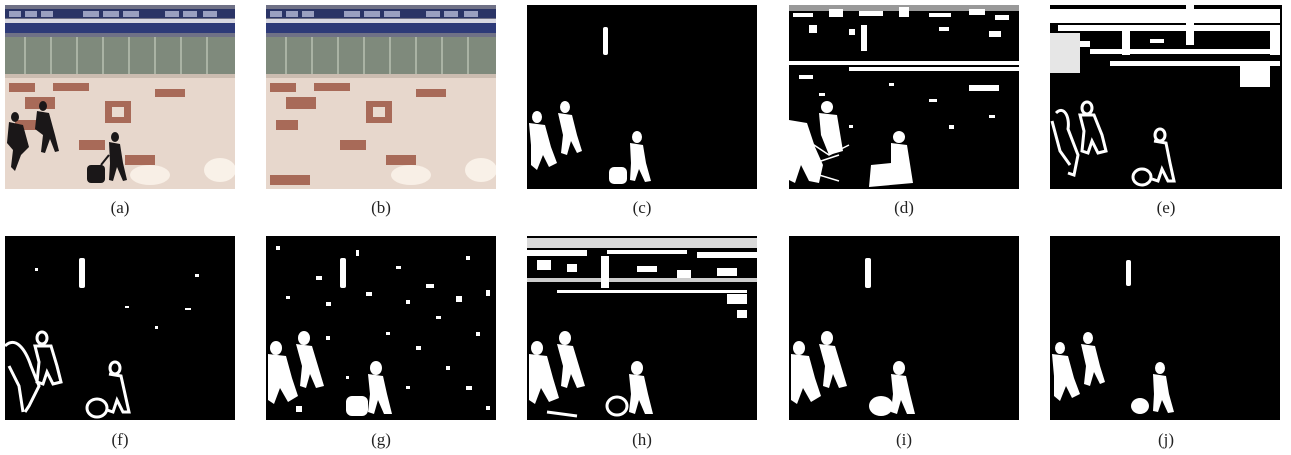  I want to click on panel-f-mask, so click(120, 328).